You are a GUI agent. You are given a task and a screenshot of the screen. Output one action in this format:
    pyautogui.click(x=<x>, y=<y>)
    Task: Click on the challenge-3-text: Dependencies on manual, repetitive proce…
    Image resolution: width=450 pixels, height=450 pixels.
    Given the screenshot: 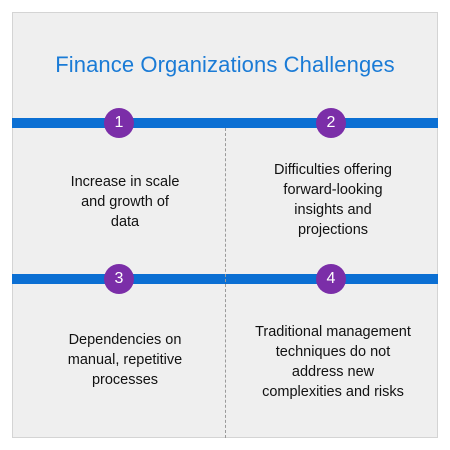 What is the action you would take?
    pyautogui.click(x=125, y=360)
    